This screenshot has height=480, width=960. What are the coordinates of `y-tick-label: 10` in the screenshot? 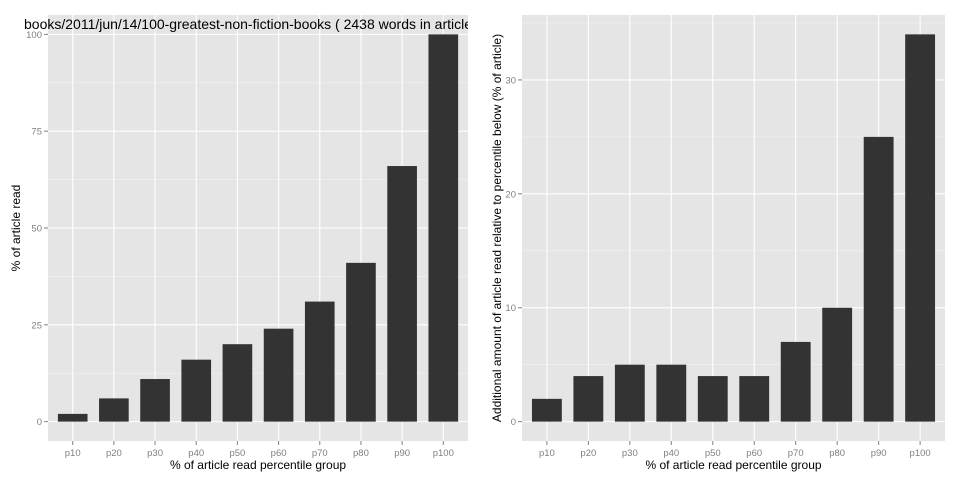 It's located at (510, 308).